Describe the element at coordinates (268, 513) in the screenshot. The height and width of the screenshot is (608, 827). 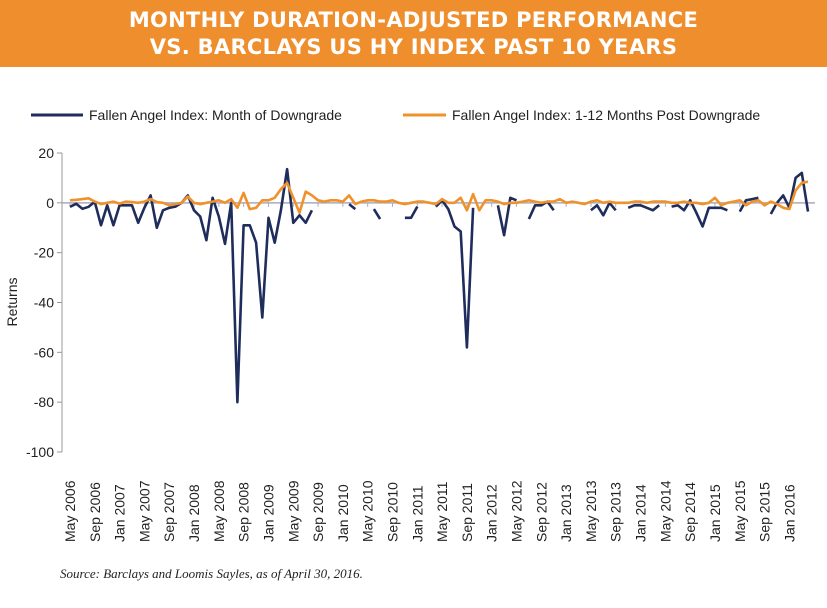
I see `x-tick-label: Jan 2009` at that location.